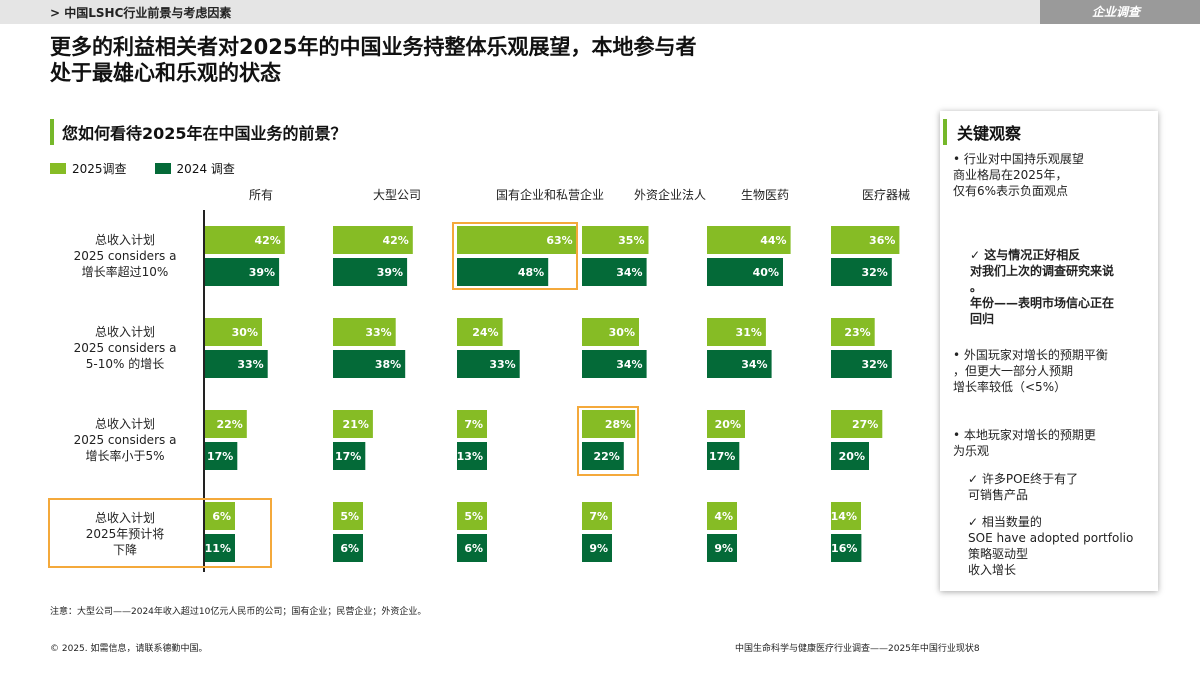 This screenshot has height=675, width=1200. Describe the element at coordinates (261, 195) in the screenshot. I see `column-header-all: 所有` at that location.